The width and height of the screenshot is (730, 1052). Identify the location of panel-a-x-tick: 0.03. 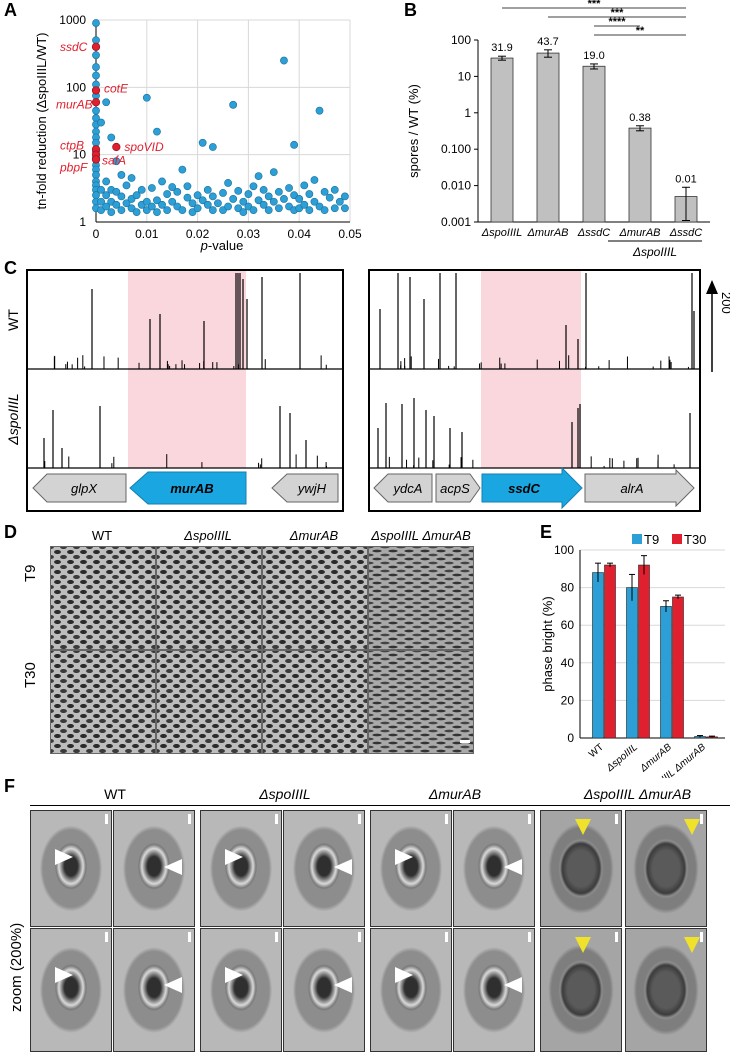
(249, 234).